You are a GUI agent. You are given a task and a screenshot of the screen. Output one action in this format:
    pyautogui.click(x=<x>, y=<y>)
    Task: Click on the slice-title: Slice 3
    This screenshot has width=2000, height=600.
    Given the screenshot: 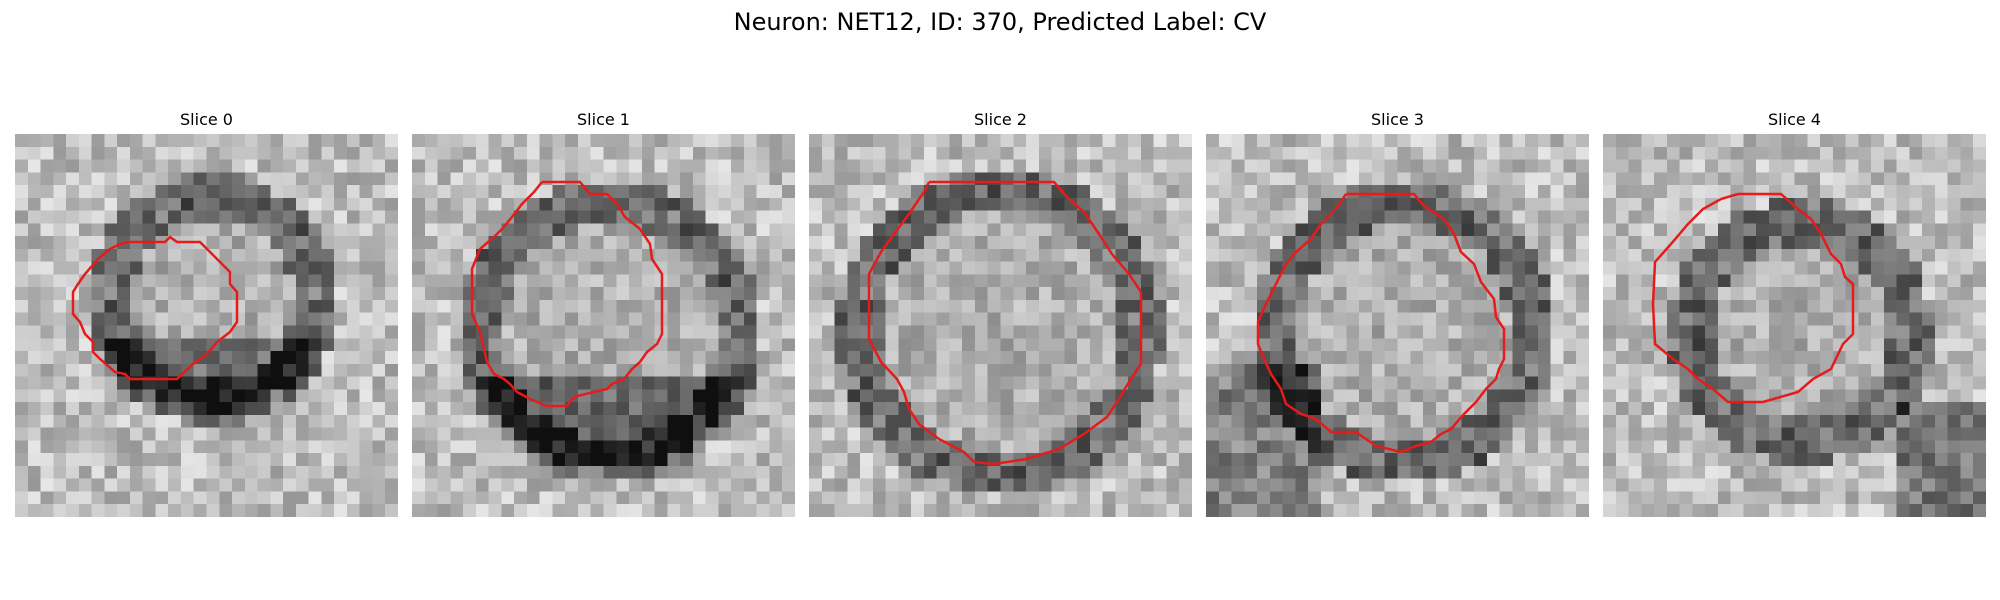 What is the action you would take?
    pyautogui.click(x=1397, y=119)
    